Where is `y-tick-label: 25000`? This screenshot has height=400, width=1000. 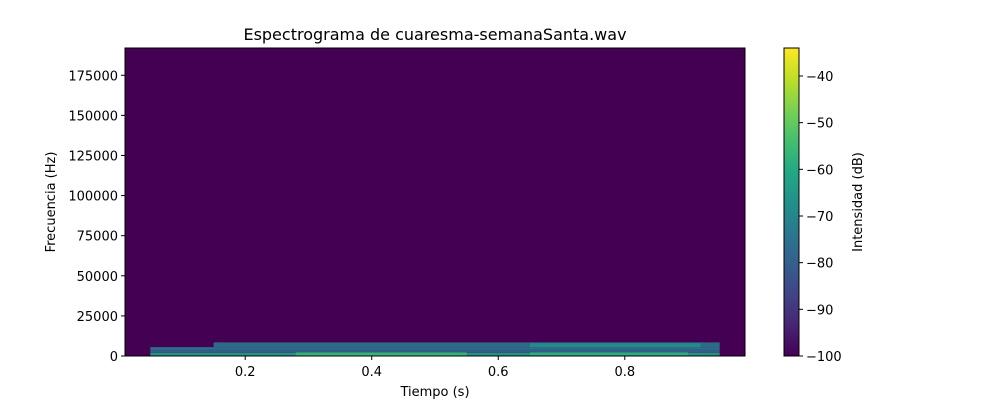
y-tick-label: 25000 is located at coordinates (97, 317).